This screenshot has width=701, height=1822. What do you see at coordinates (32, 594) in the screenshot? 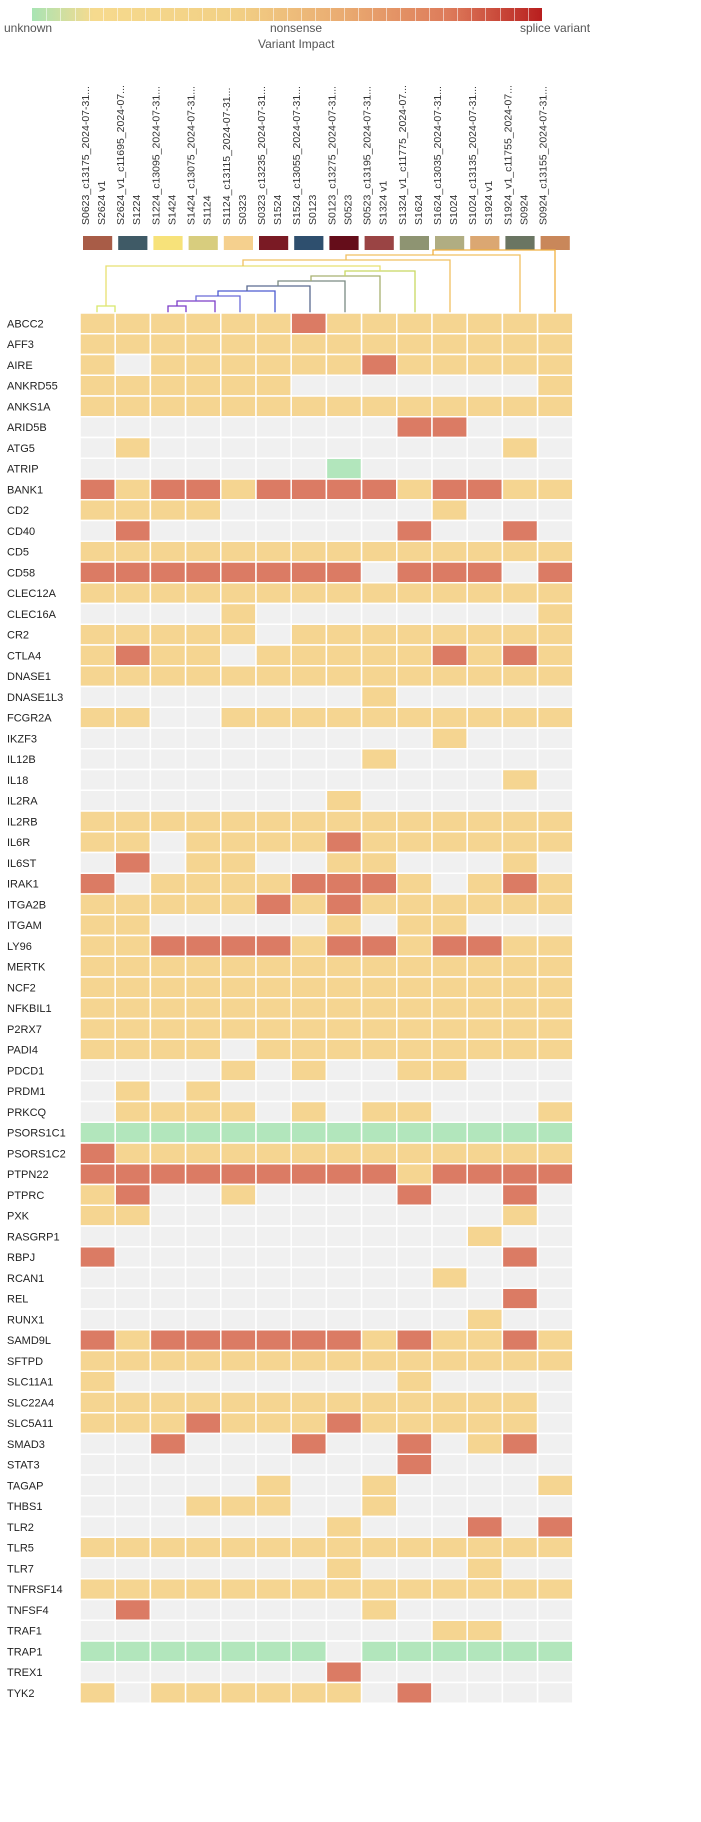
I see `row-label: CLEC12A` at bounding box center [32, 594].